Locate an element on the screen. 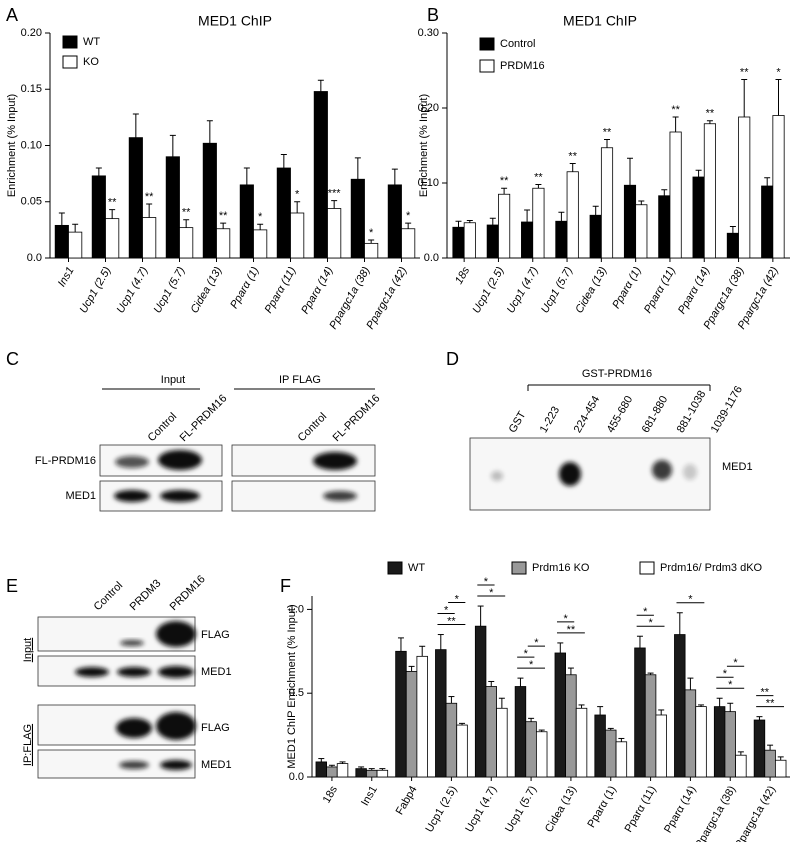 The height and width of the screenshot is (842, 795). lane-label: 1-223 is located at coordinates (550, 420).